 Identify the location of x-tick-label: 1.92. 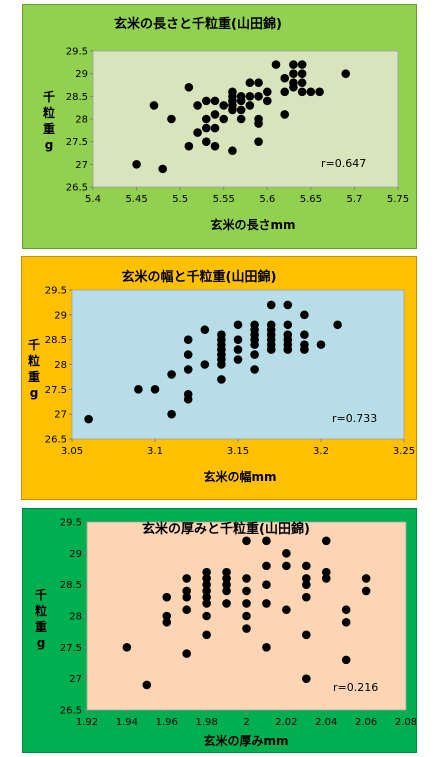
(87, 722).